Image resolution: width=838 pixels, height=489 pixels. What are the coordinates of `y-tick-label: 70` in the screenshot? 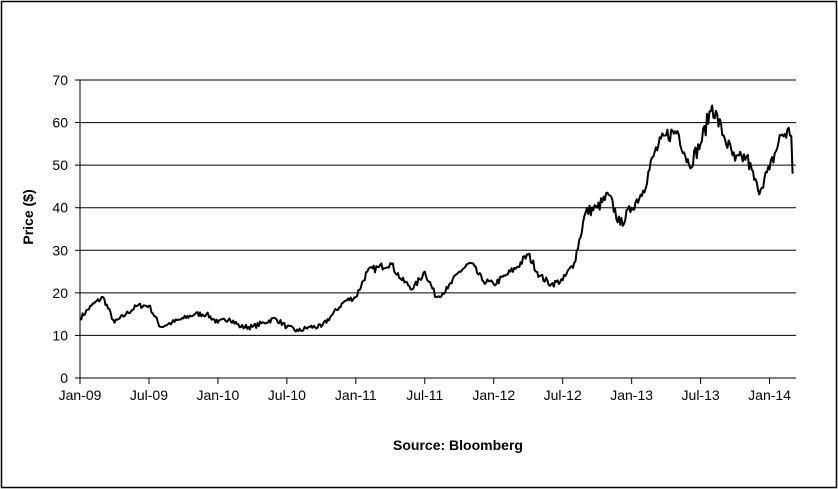 It's located at (60, 80).